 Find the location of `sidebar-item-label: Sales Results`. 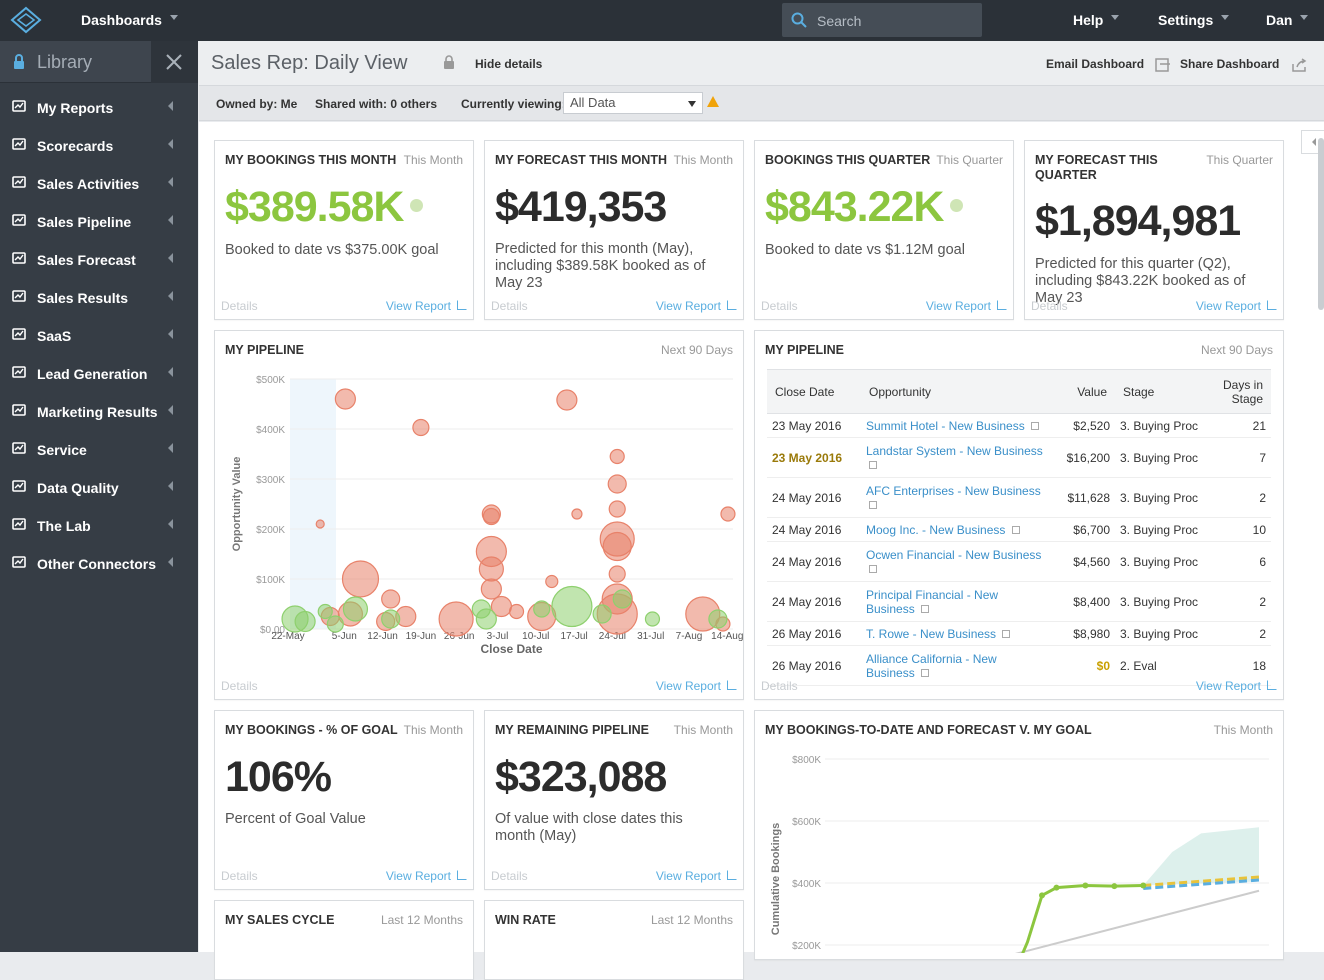

sidebar-item-label: Sales Results is located at coordinates (83, 298).